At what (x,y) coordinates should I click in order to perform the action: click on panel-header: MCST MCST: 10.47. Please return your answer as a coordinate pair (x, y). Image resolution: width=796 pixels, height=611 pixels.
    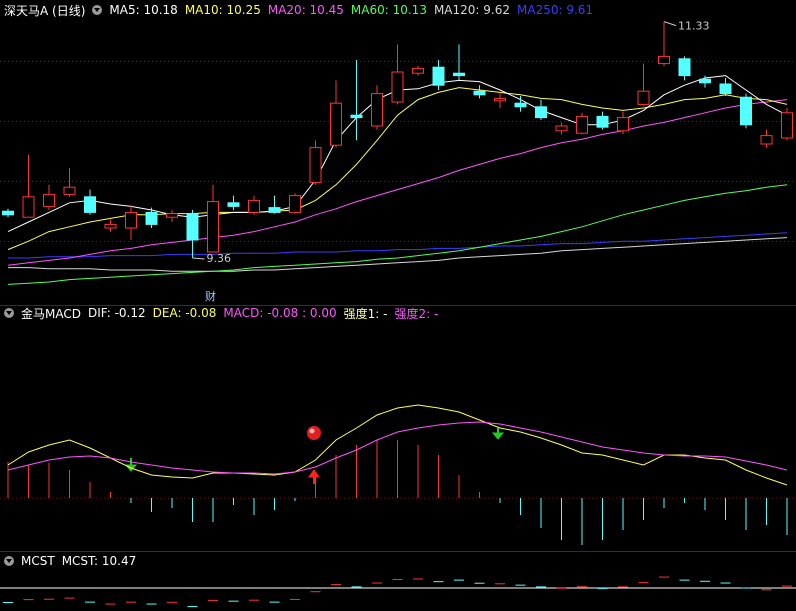
    Looking at the image, I should click on (70, 561).